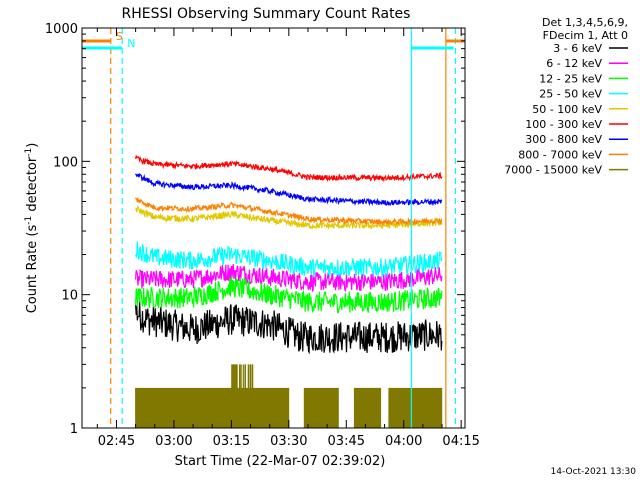 This screenshot has height=480, width=640. Describe the element at coordinates (280, 461) in the screenshot. I see `x-axis-label: Start Time (22-Mar-07 02:39:02)` at that location.